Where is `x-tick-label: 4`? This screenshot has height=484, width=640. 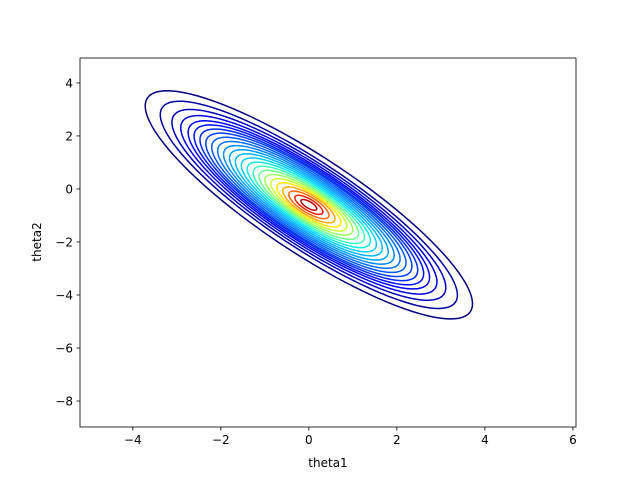
x-tick-label: 4 is located at coordinates (485, 440).